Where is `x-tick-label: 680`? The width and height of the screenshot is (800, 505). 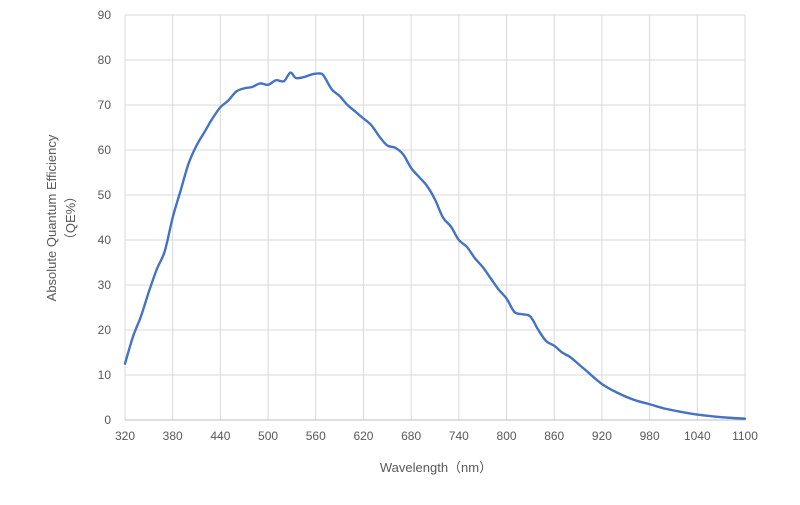
x-tick-label: 680 is located at coordinates (411, 436).